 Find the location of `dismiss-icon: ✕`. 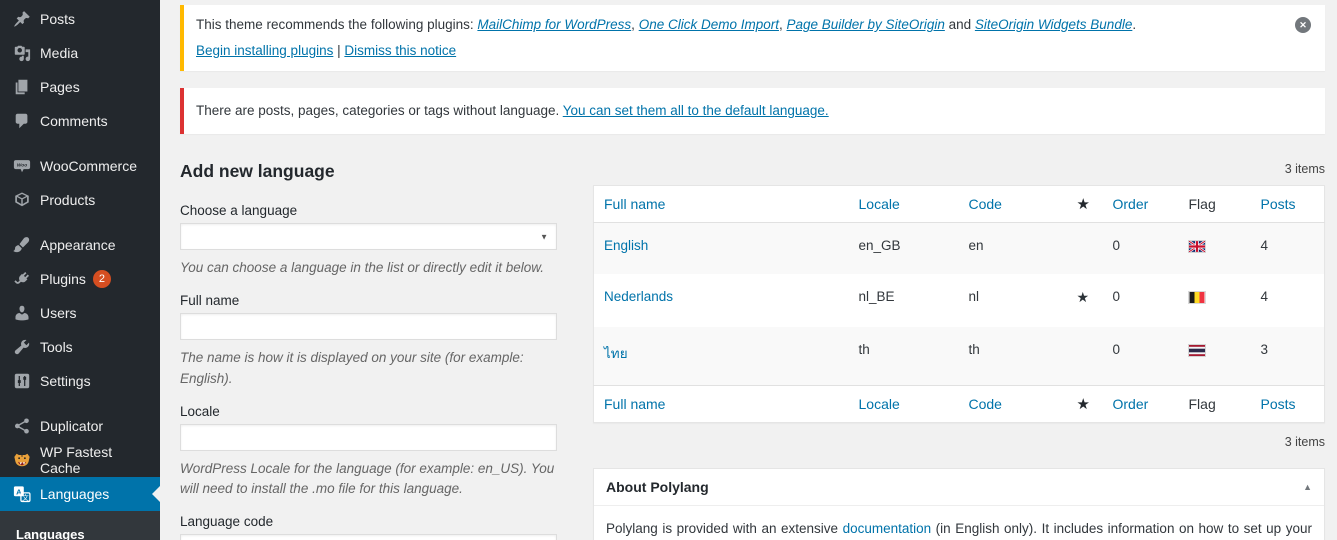

dismiss-icon: ✕ is located at coordinates (1303, 25).